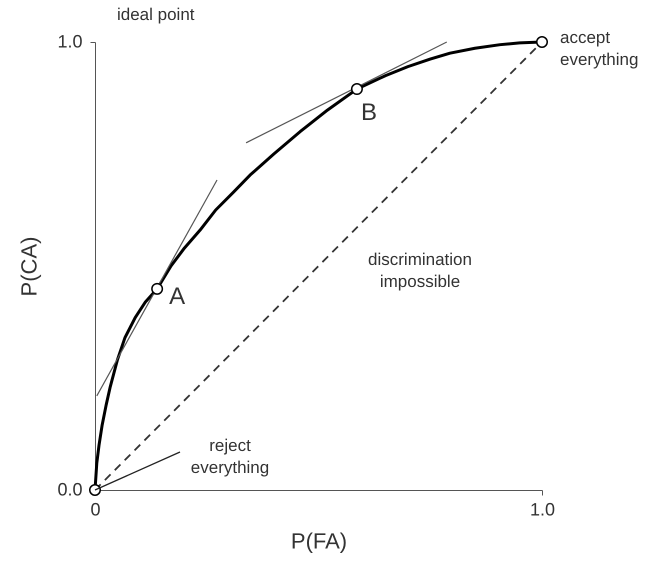 This screenshot has height=571, width=660. Describe the element at coordinates (319, 541) in the screenshot. I see `x-axis-title: P(FA)` at that location.